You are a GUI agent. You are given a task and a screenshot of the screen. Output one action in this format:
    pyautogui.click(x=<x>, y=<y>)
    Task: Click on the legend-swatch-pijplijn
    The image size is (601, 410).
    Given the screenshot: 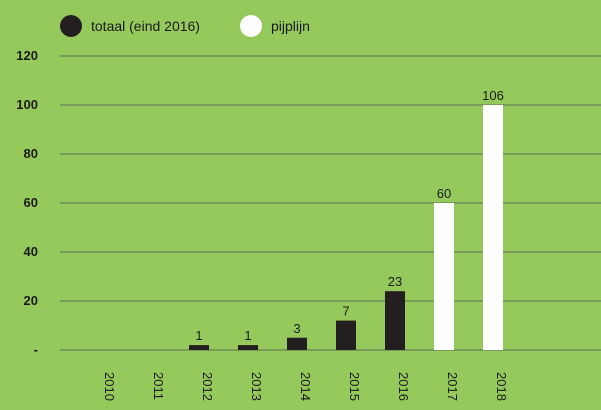 What is the action you would take?
    pyautogui.click(x=251, y=26)
    